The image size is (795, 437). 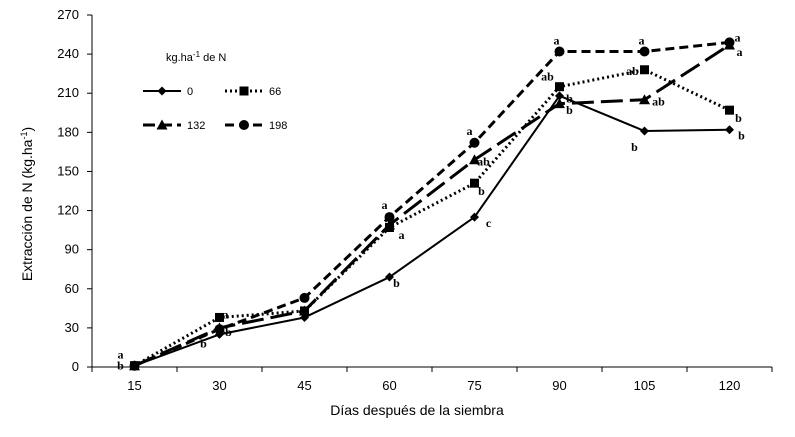 What do you see at coordinates (417, 410) in the screenshot?
I see `x-axis-title: Días después de la siembra` at bounding box center [417, 410].